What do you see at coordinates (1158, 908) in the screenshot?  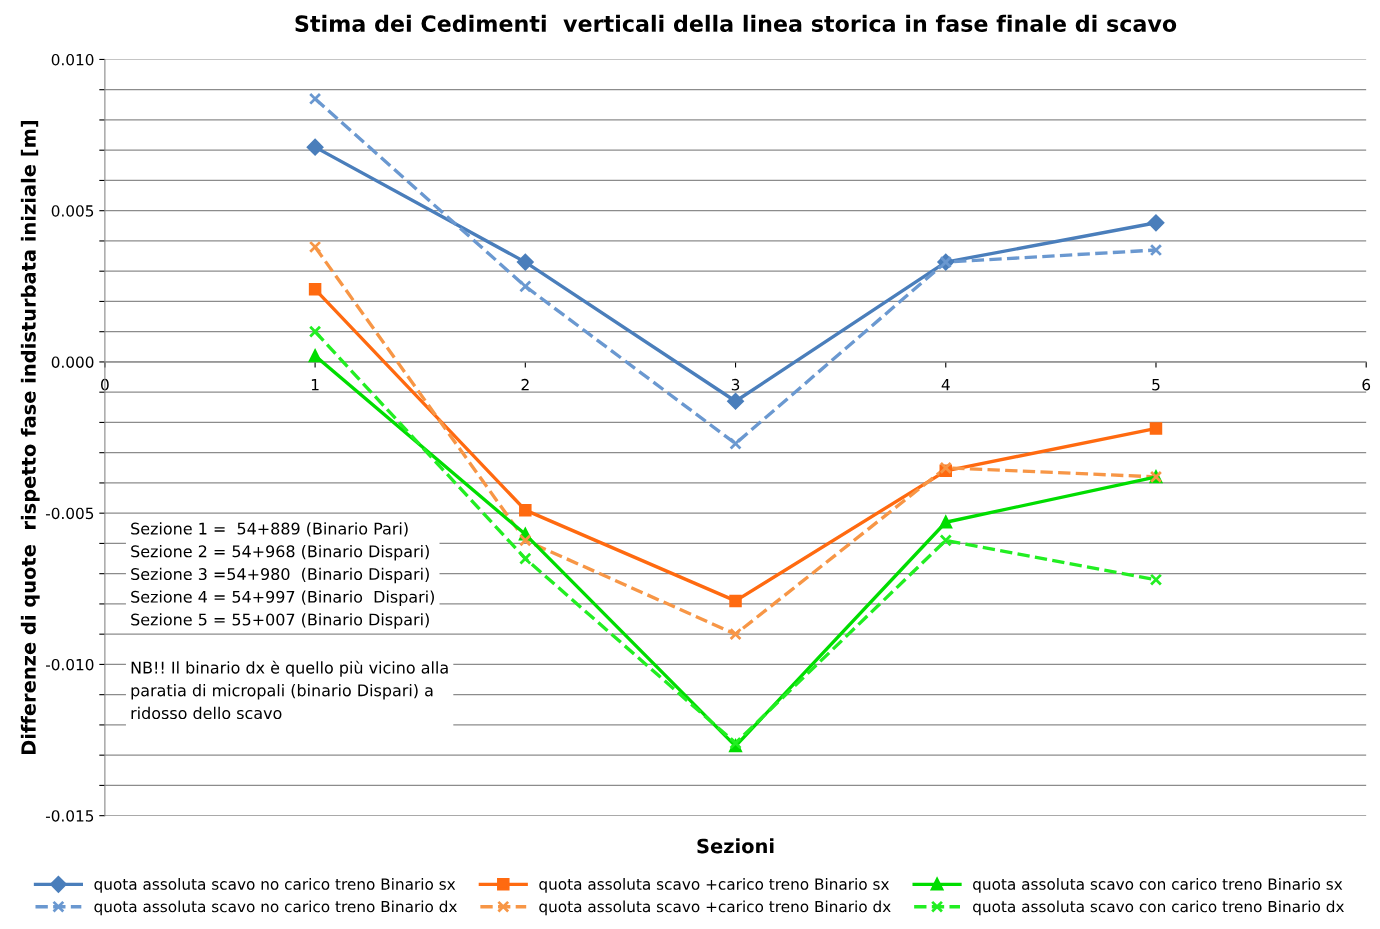 I see `legend-label: quota assoluta scavo con carico treno Binario dx` at bounding box center [1158, 908].